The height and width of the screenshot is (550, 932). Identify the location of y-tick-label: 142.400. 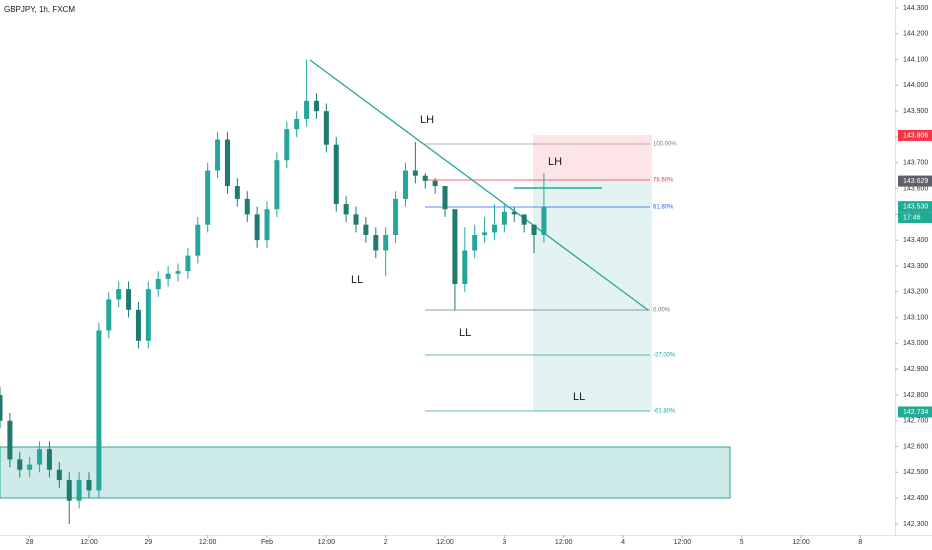
(915, 498).